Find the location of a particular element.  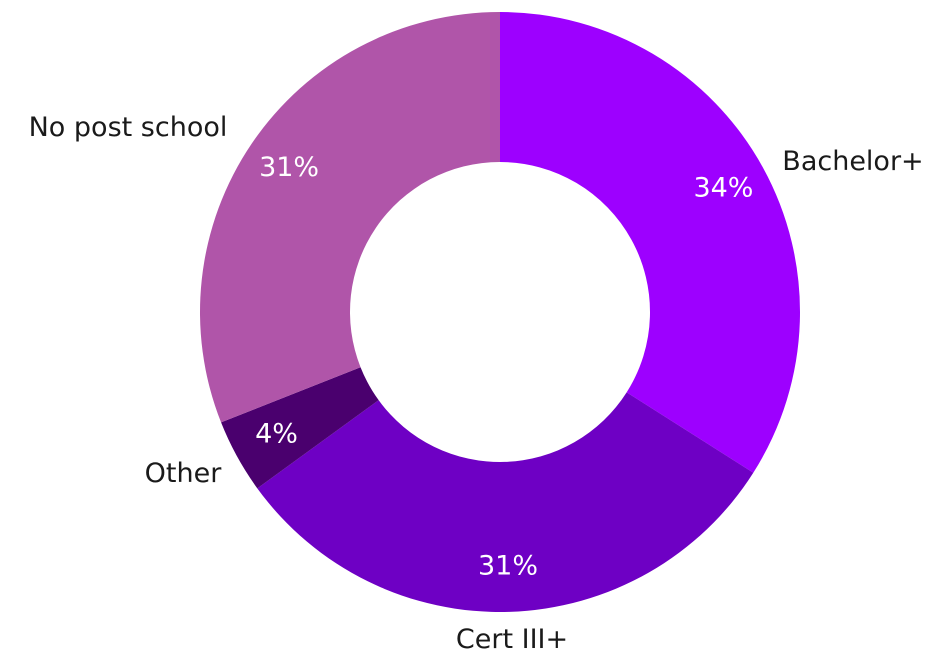

percent-label-no-post-school: 31% is located at coordinates (289, 167).